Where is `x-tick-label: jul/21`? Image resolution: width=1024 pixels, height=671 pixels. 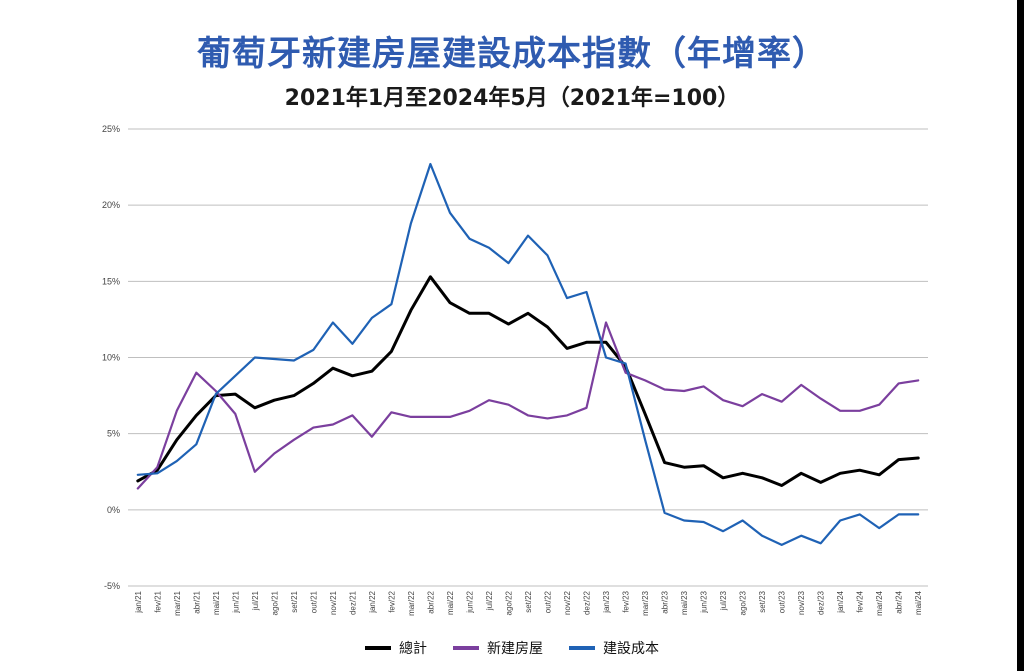
x-tick-label: jul/21 is located at coordinates (255, 600).